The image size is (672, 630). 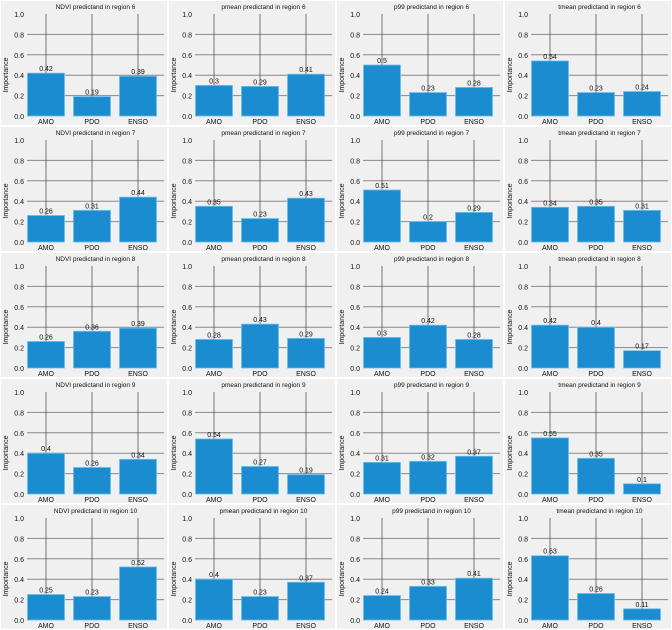 I want to click on bar-value-label: 0.28, so click(x=474, y=83).